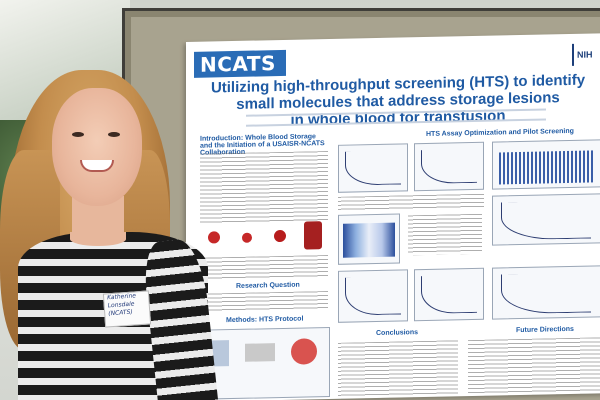 The height and width of the screenshot is (400, 600). What do you see at coordinates (265, 320) in the screenshot?
I see `section-methods-heading: Methods: HTS Protocol` at bounding box center [265, 320].